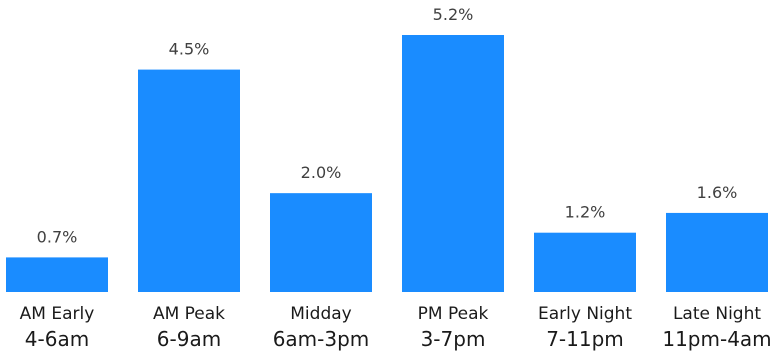  Describe the element at coordinates (321, 339) in the screenshot. I see `category-time-label: 6am-3pm` at that location.